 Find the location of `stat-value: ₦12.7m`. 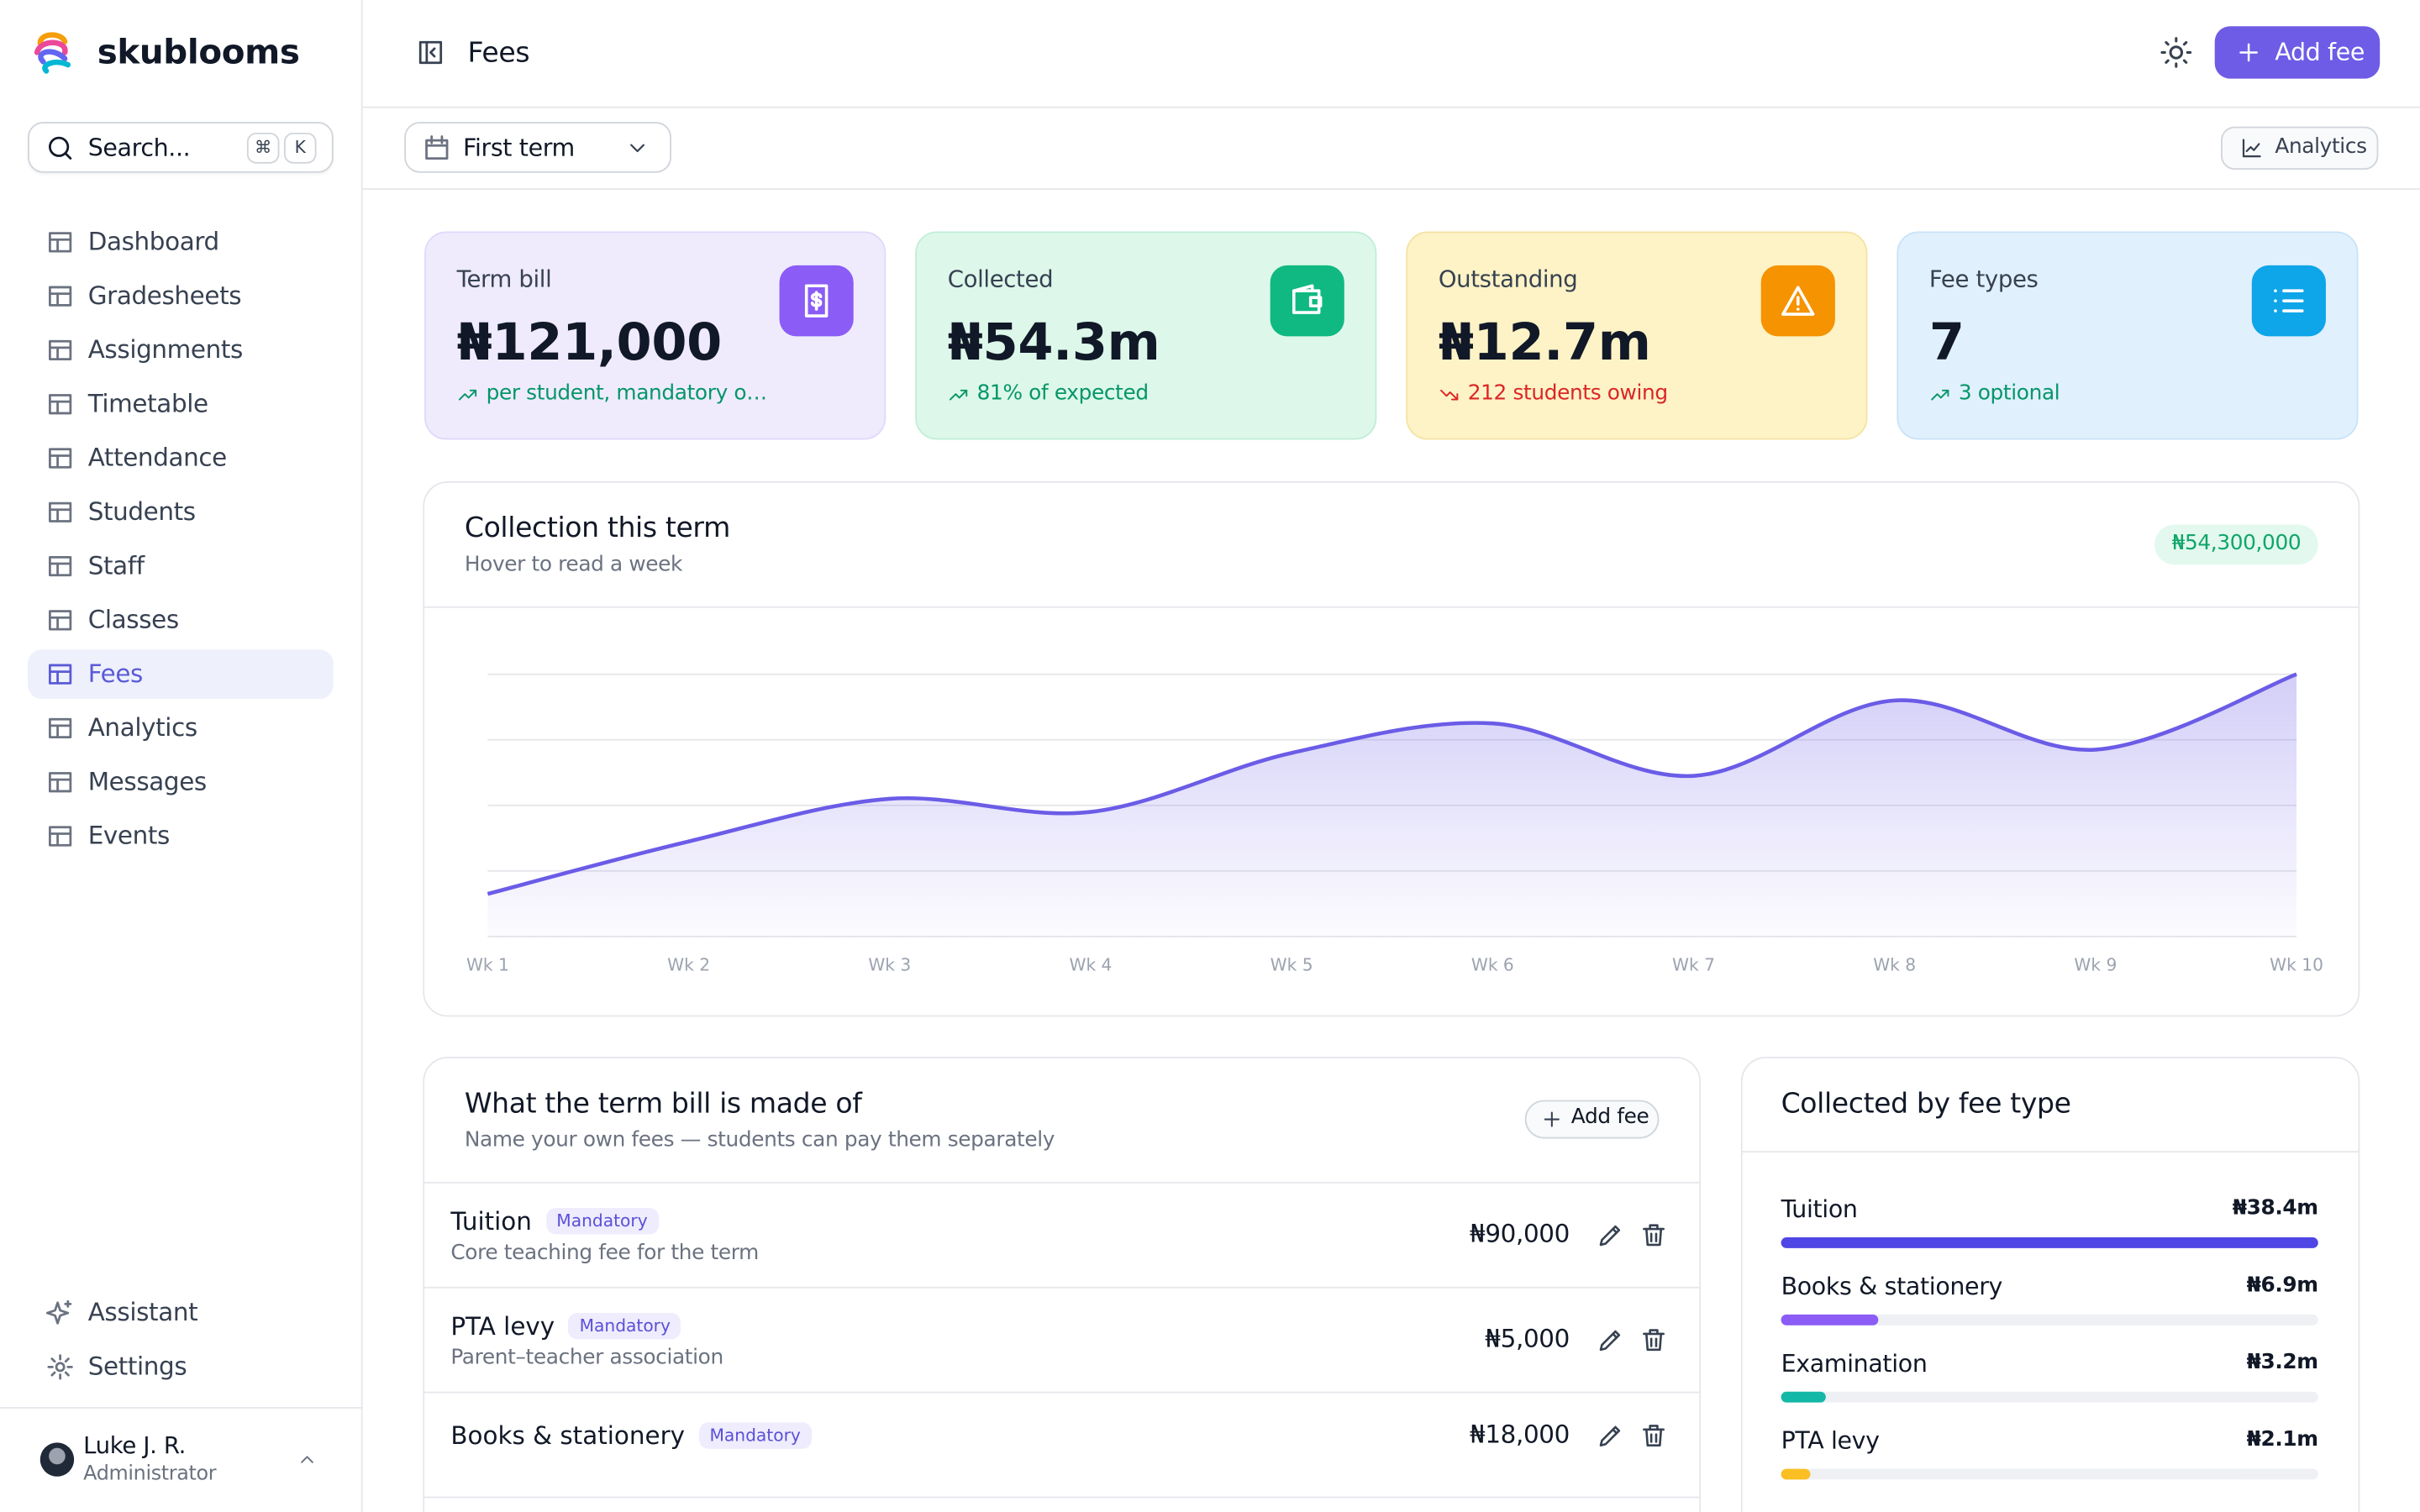

stat-value: ₦12.7m is located at coordinates (1544, 341).